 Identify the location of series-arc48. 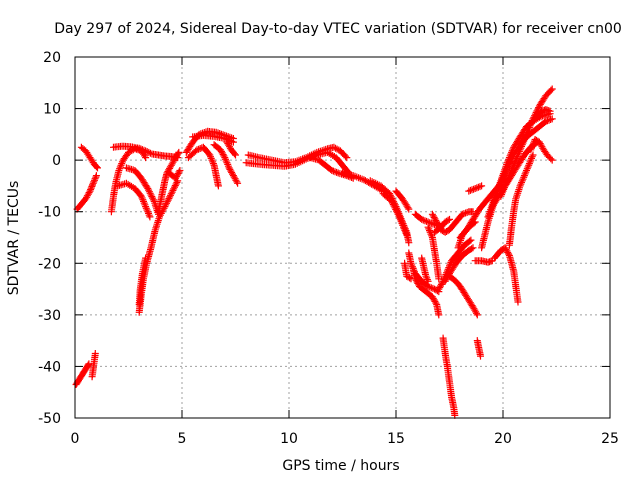
(541, 150).